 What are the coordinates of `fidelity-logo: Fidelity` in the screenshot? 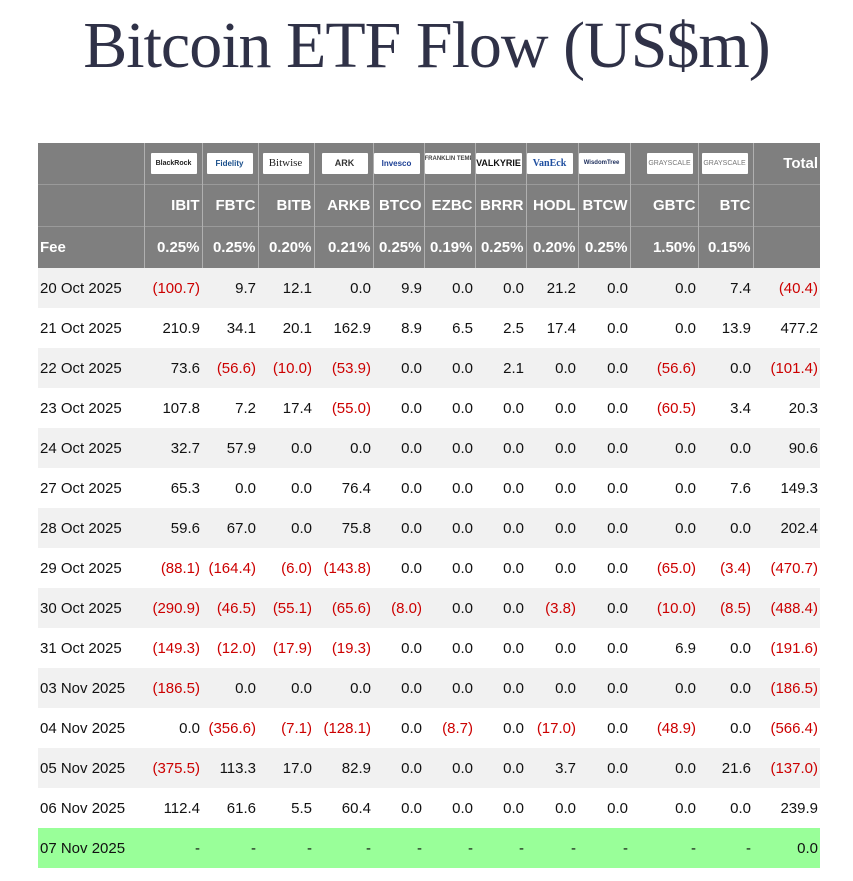 It's located at (229, 163).